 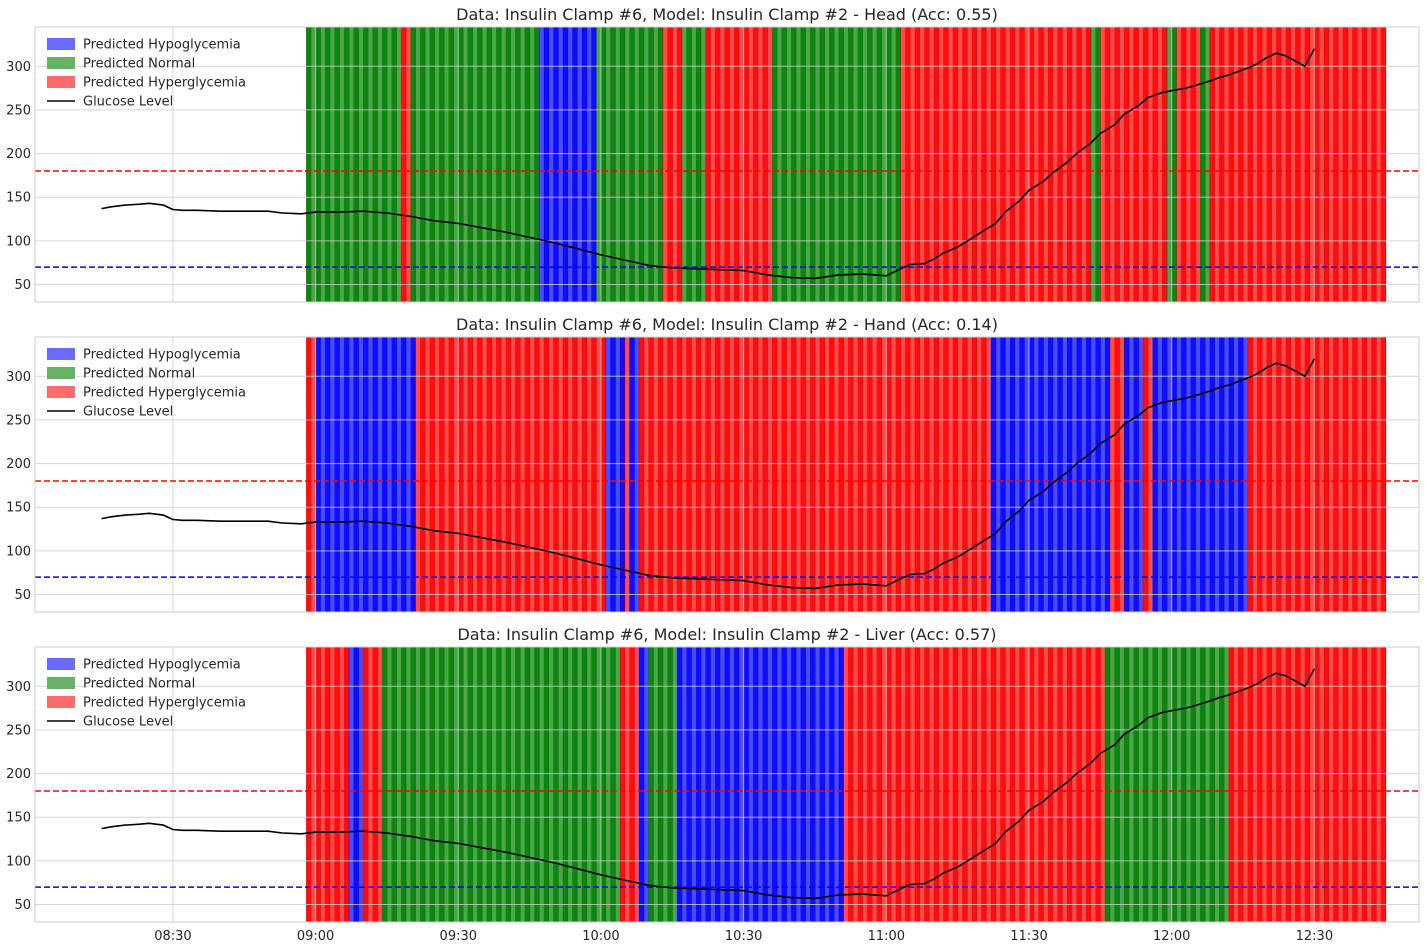 What do you see at coordinates (18, 420) in the screenshot?
I see `y-tick-label: 250` at bounding box center [18, 420].